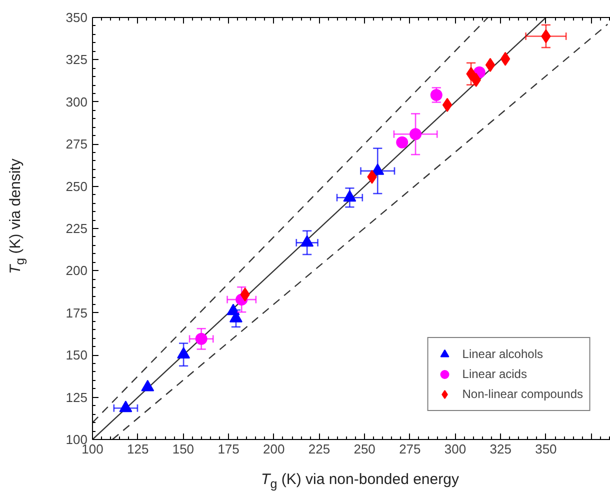 The height and width of the screenshot is (494, 610). Describe the element at coordinates (77, 270) in the screenshot. I see `y-tick-label: 200` at that location.